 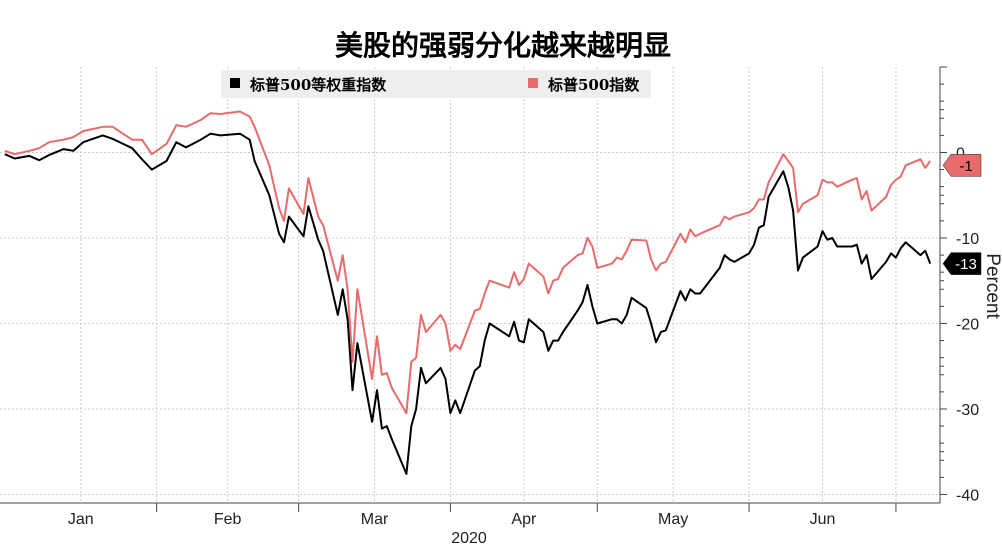 I want to click on legend-background, so click(x=436, y=84).